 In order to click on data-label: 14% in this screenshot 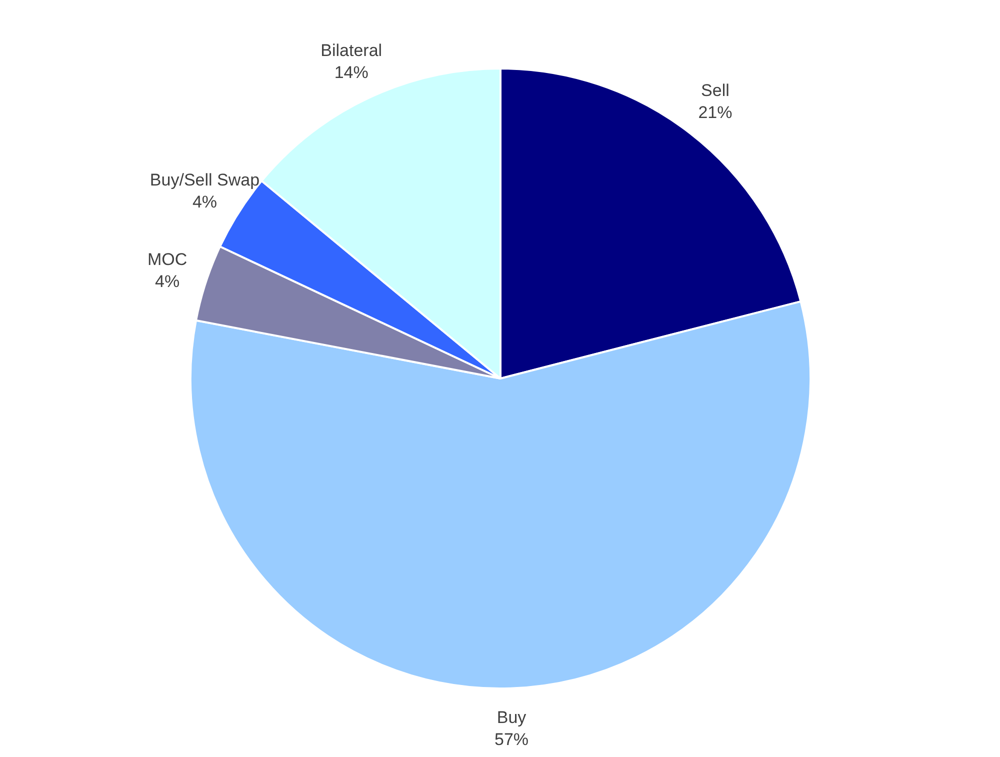, I will do `click(351, 72)`.